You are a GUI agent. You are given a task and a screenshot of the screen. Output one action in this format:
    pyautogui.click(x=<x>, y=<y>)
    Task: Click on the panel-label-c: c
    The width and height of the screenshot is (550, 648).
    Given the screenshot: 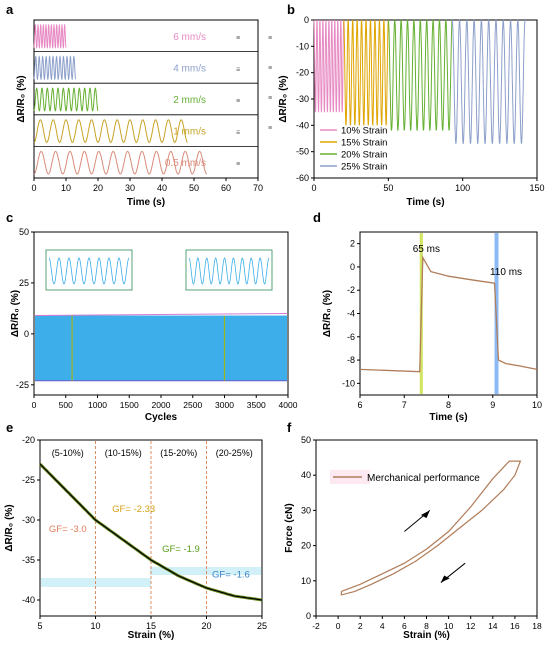 What is the action you would take?
    pyautogui.click(x=9, y=217)
    